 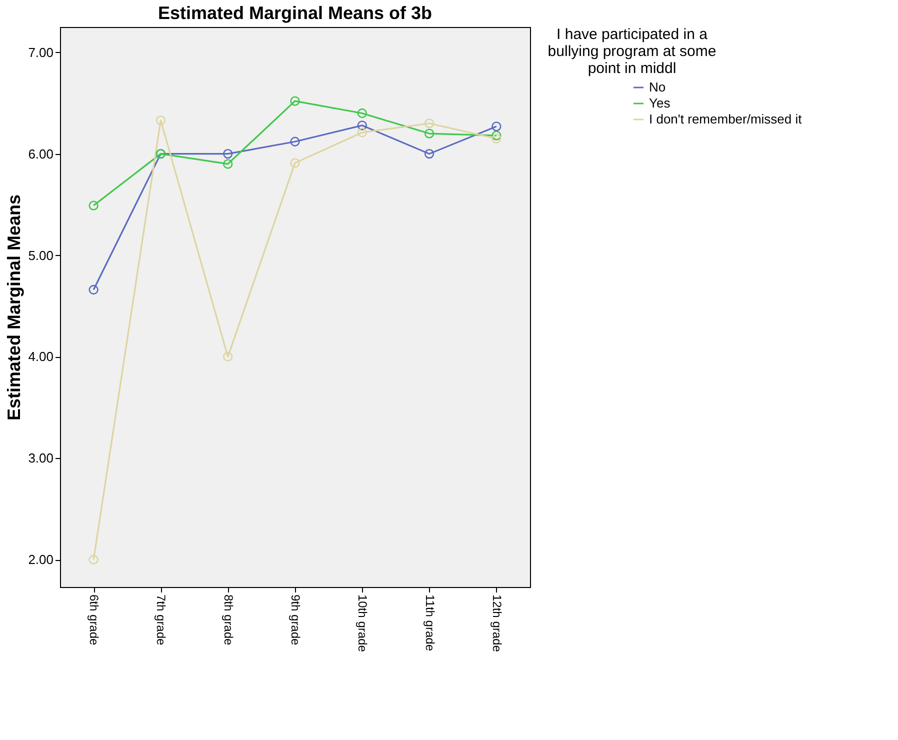 I want to click on y-tick-label: 4.00, so click(x=41, y=356).